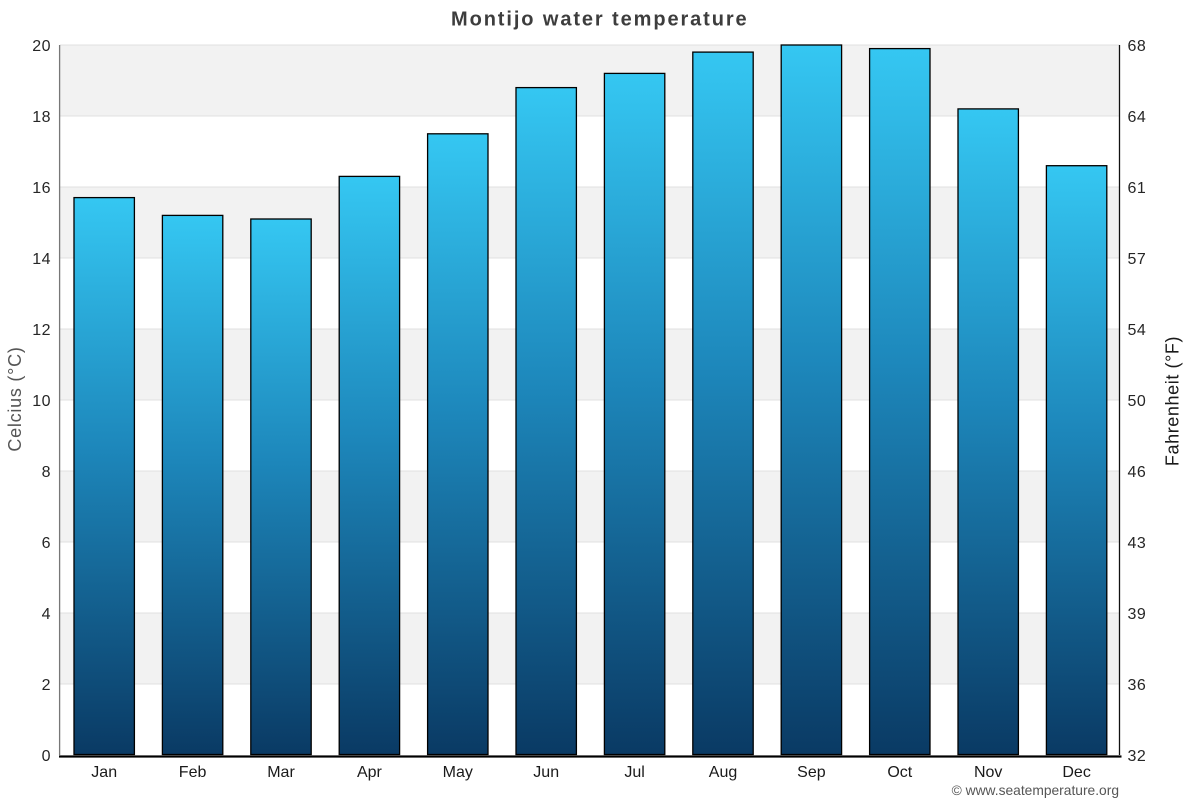 This screenshot has width=1200, height=800. What do you see at coordinates (1137, 472) in the screenshot?
I see `svg-text: 46` at bounding box center [1137, 472].